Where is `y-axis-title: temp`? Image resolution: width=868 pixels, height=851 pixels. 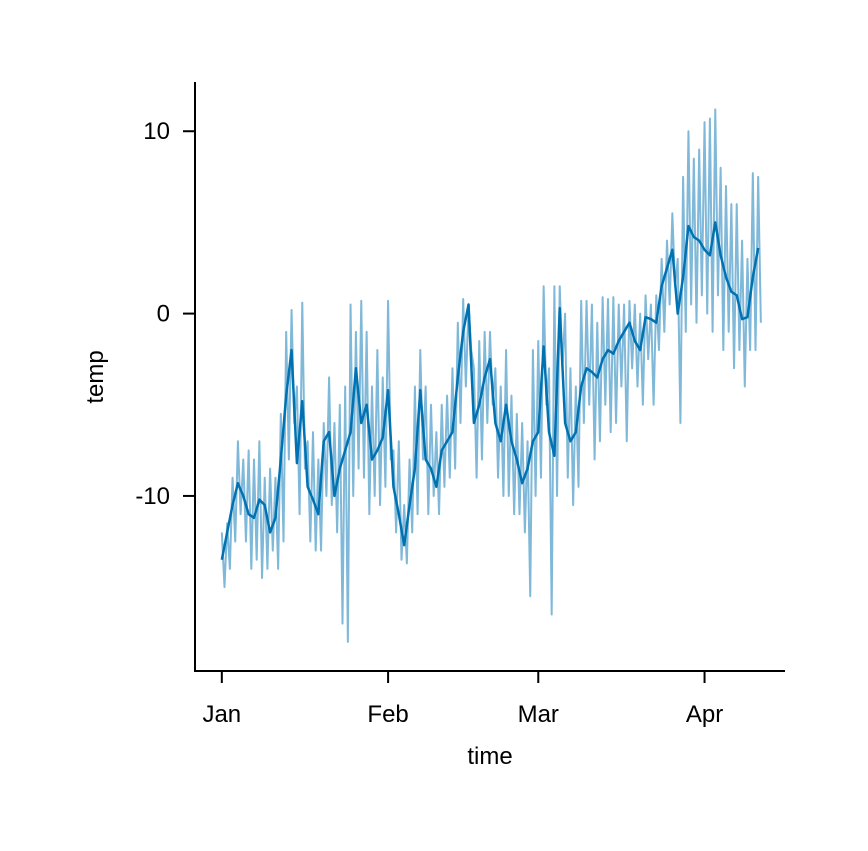
y-axis-title: temp is located at coordinates (95, 376).